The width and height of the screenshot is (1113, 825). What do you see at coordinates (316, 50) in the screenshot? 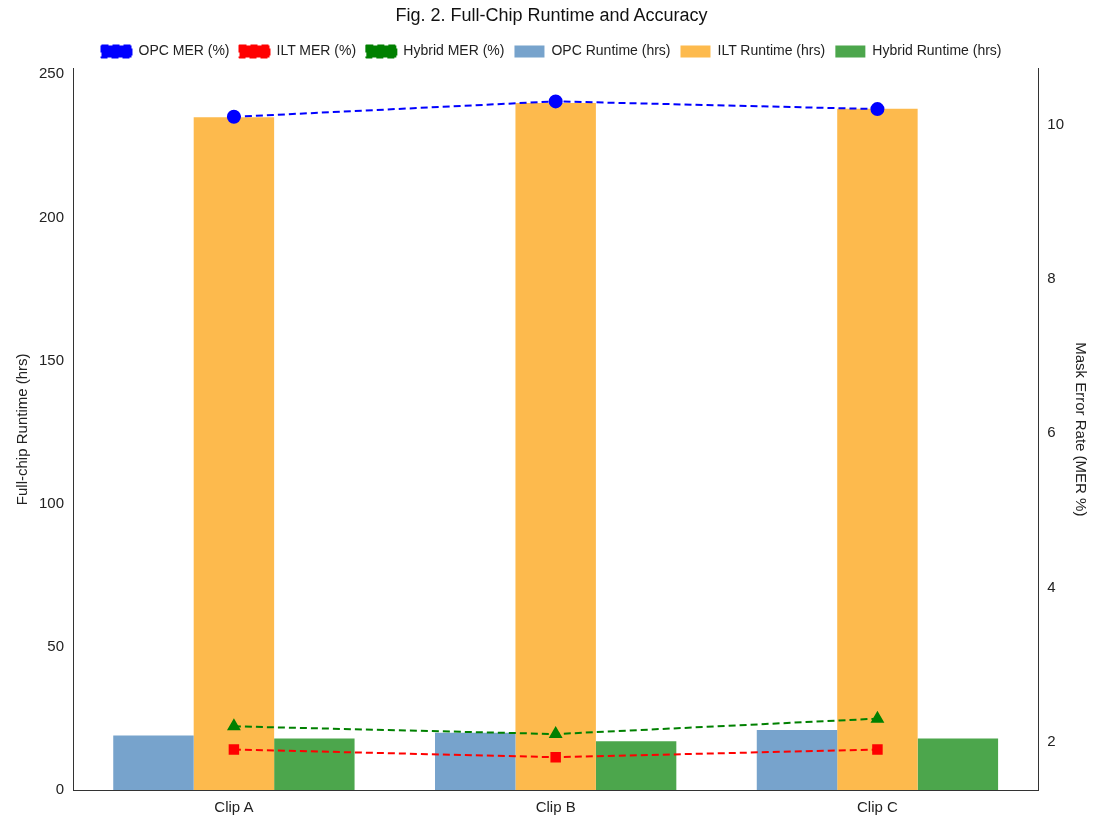
I see `legend-label: ILT MER (%)` at bounding box center [316, 50].